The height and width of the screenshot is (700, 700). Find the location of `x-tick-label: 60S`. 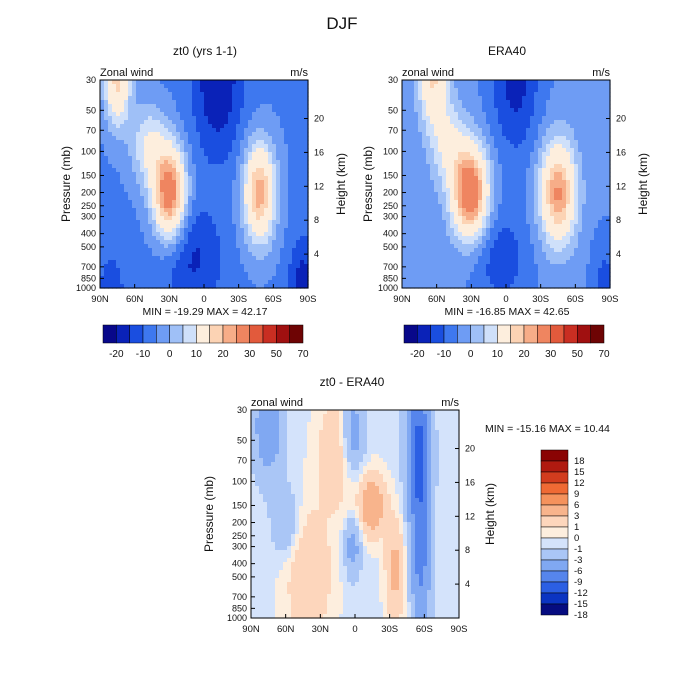

x-tick-label: 60S is located at coordinates (273, 299).